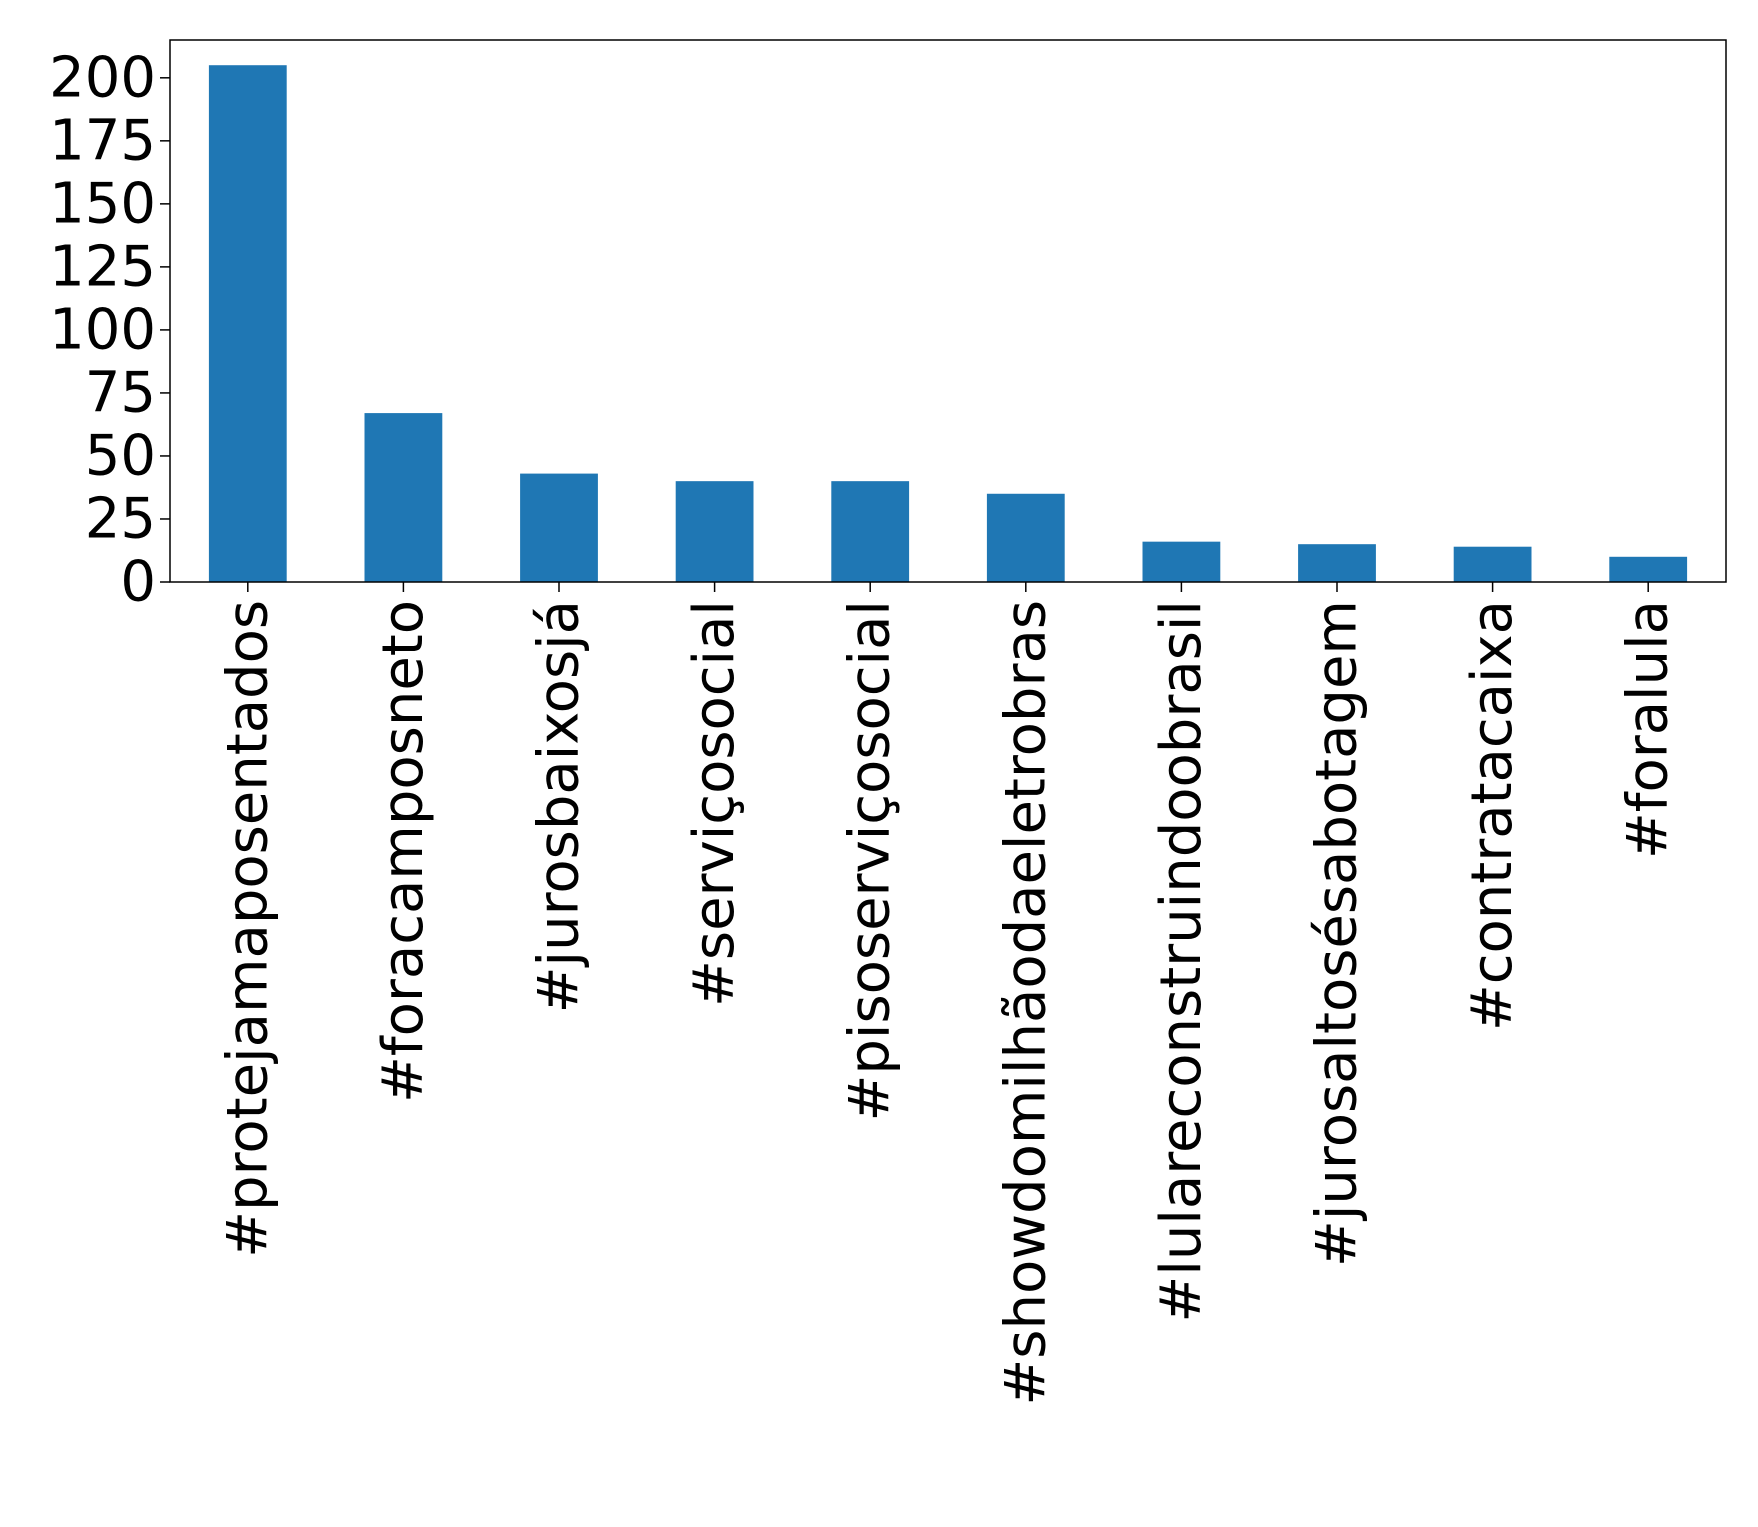  Describe the element at coordinates (403, 851) in the screenshot. I see `x-tick-label-1: #foracamposneto` at that location.